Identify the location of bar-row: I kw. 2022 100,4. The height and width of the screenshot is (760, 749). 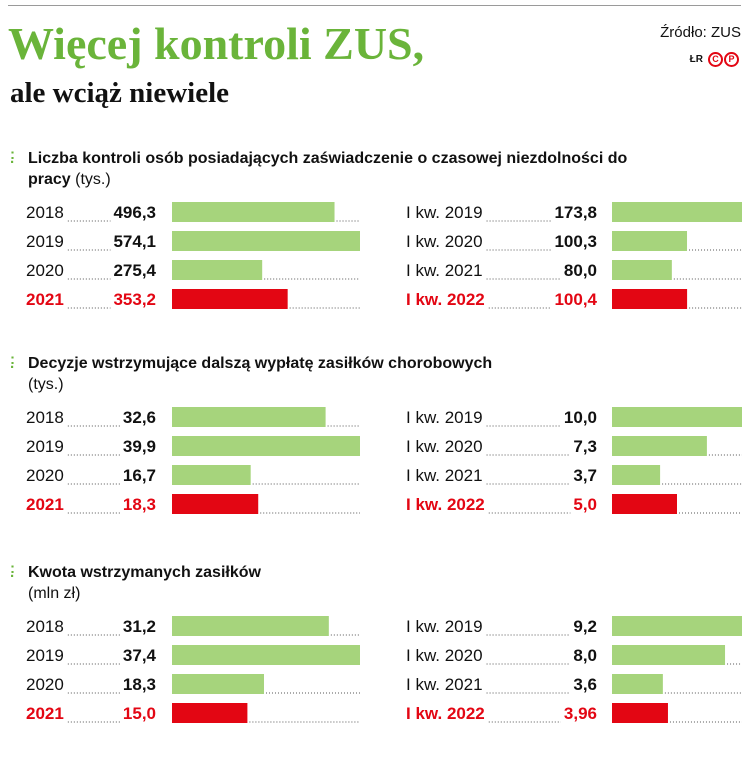
(574, 299).